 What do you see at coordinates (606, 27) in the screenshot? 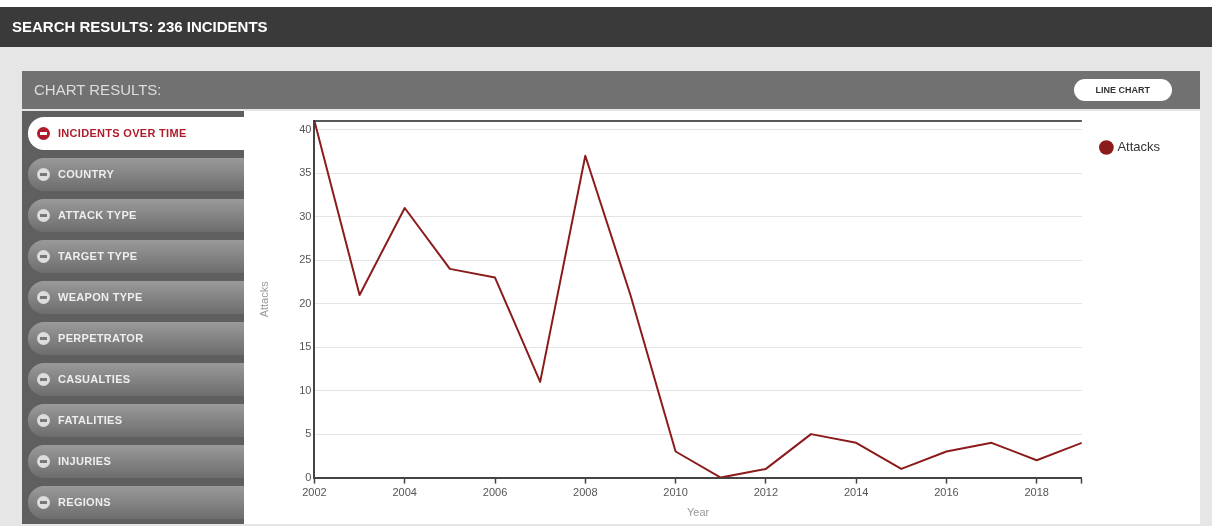
I see `text: SEARCH RESULTS: 236 INCIDENTS` at bounding box center [606, 27].